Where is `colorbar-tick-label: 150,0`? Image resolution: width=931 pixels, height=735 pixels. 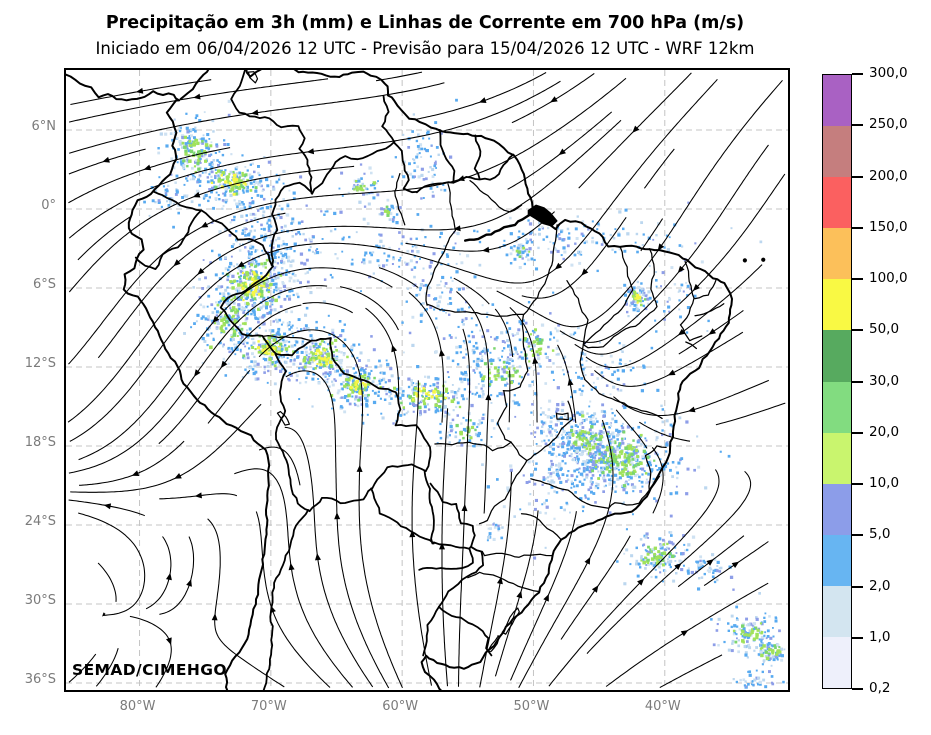
colorbar-tick-label: 150,0 is located at coordinates (888, 226).